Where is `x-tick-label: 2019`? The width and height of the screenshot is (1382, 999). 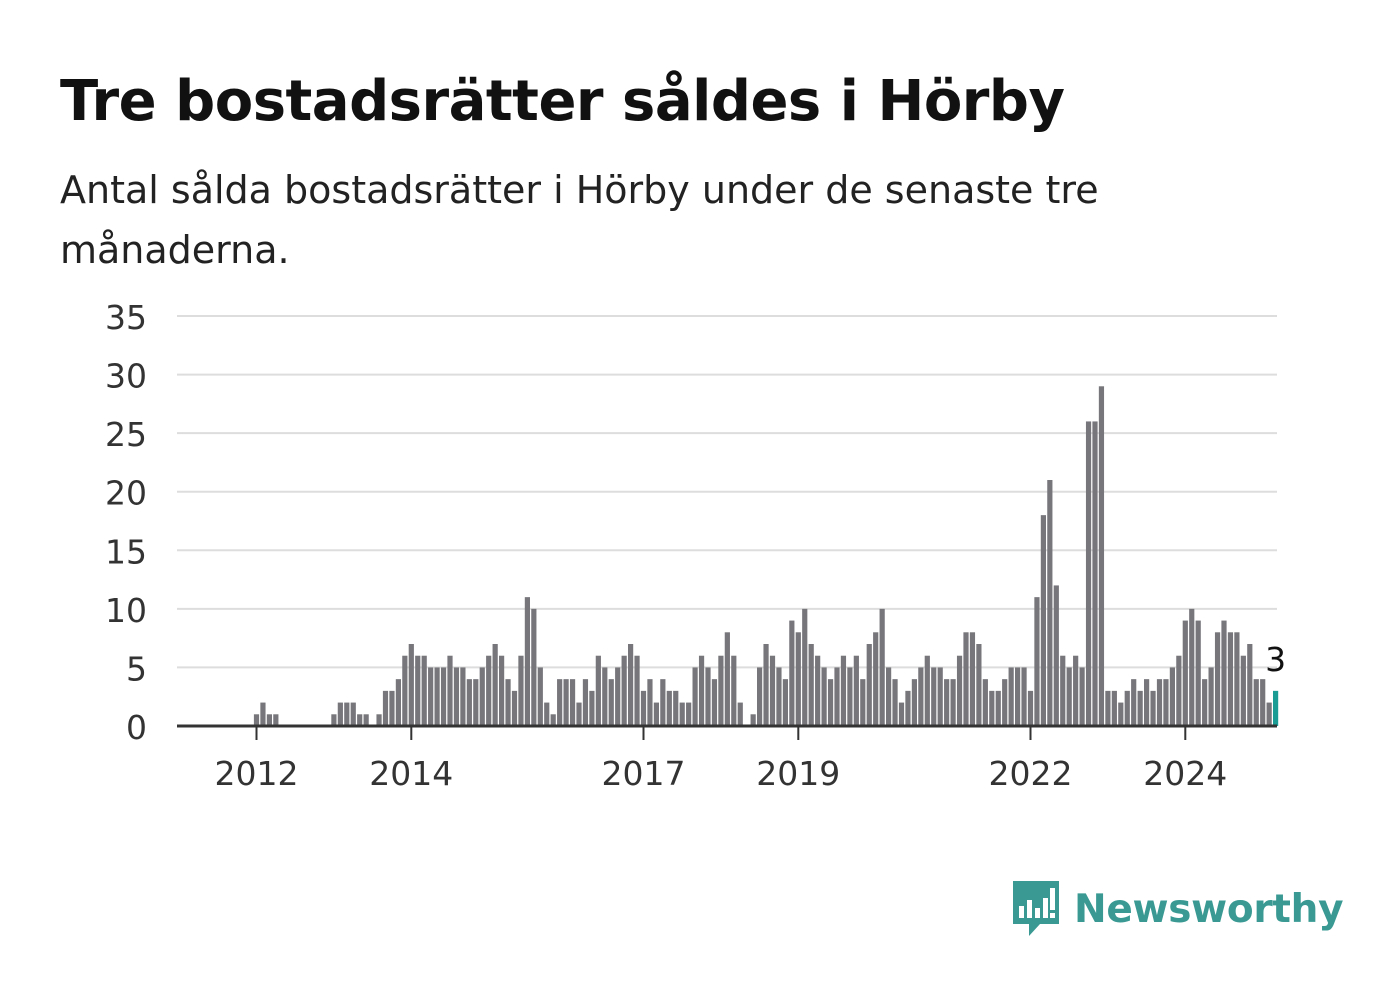
x-tick-label: 2019 is located at coordinates (798, 773).